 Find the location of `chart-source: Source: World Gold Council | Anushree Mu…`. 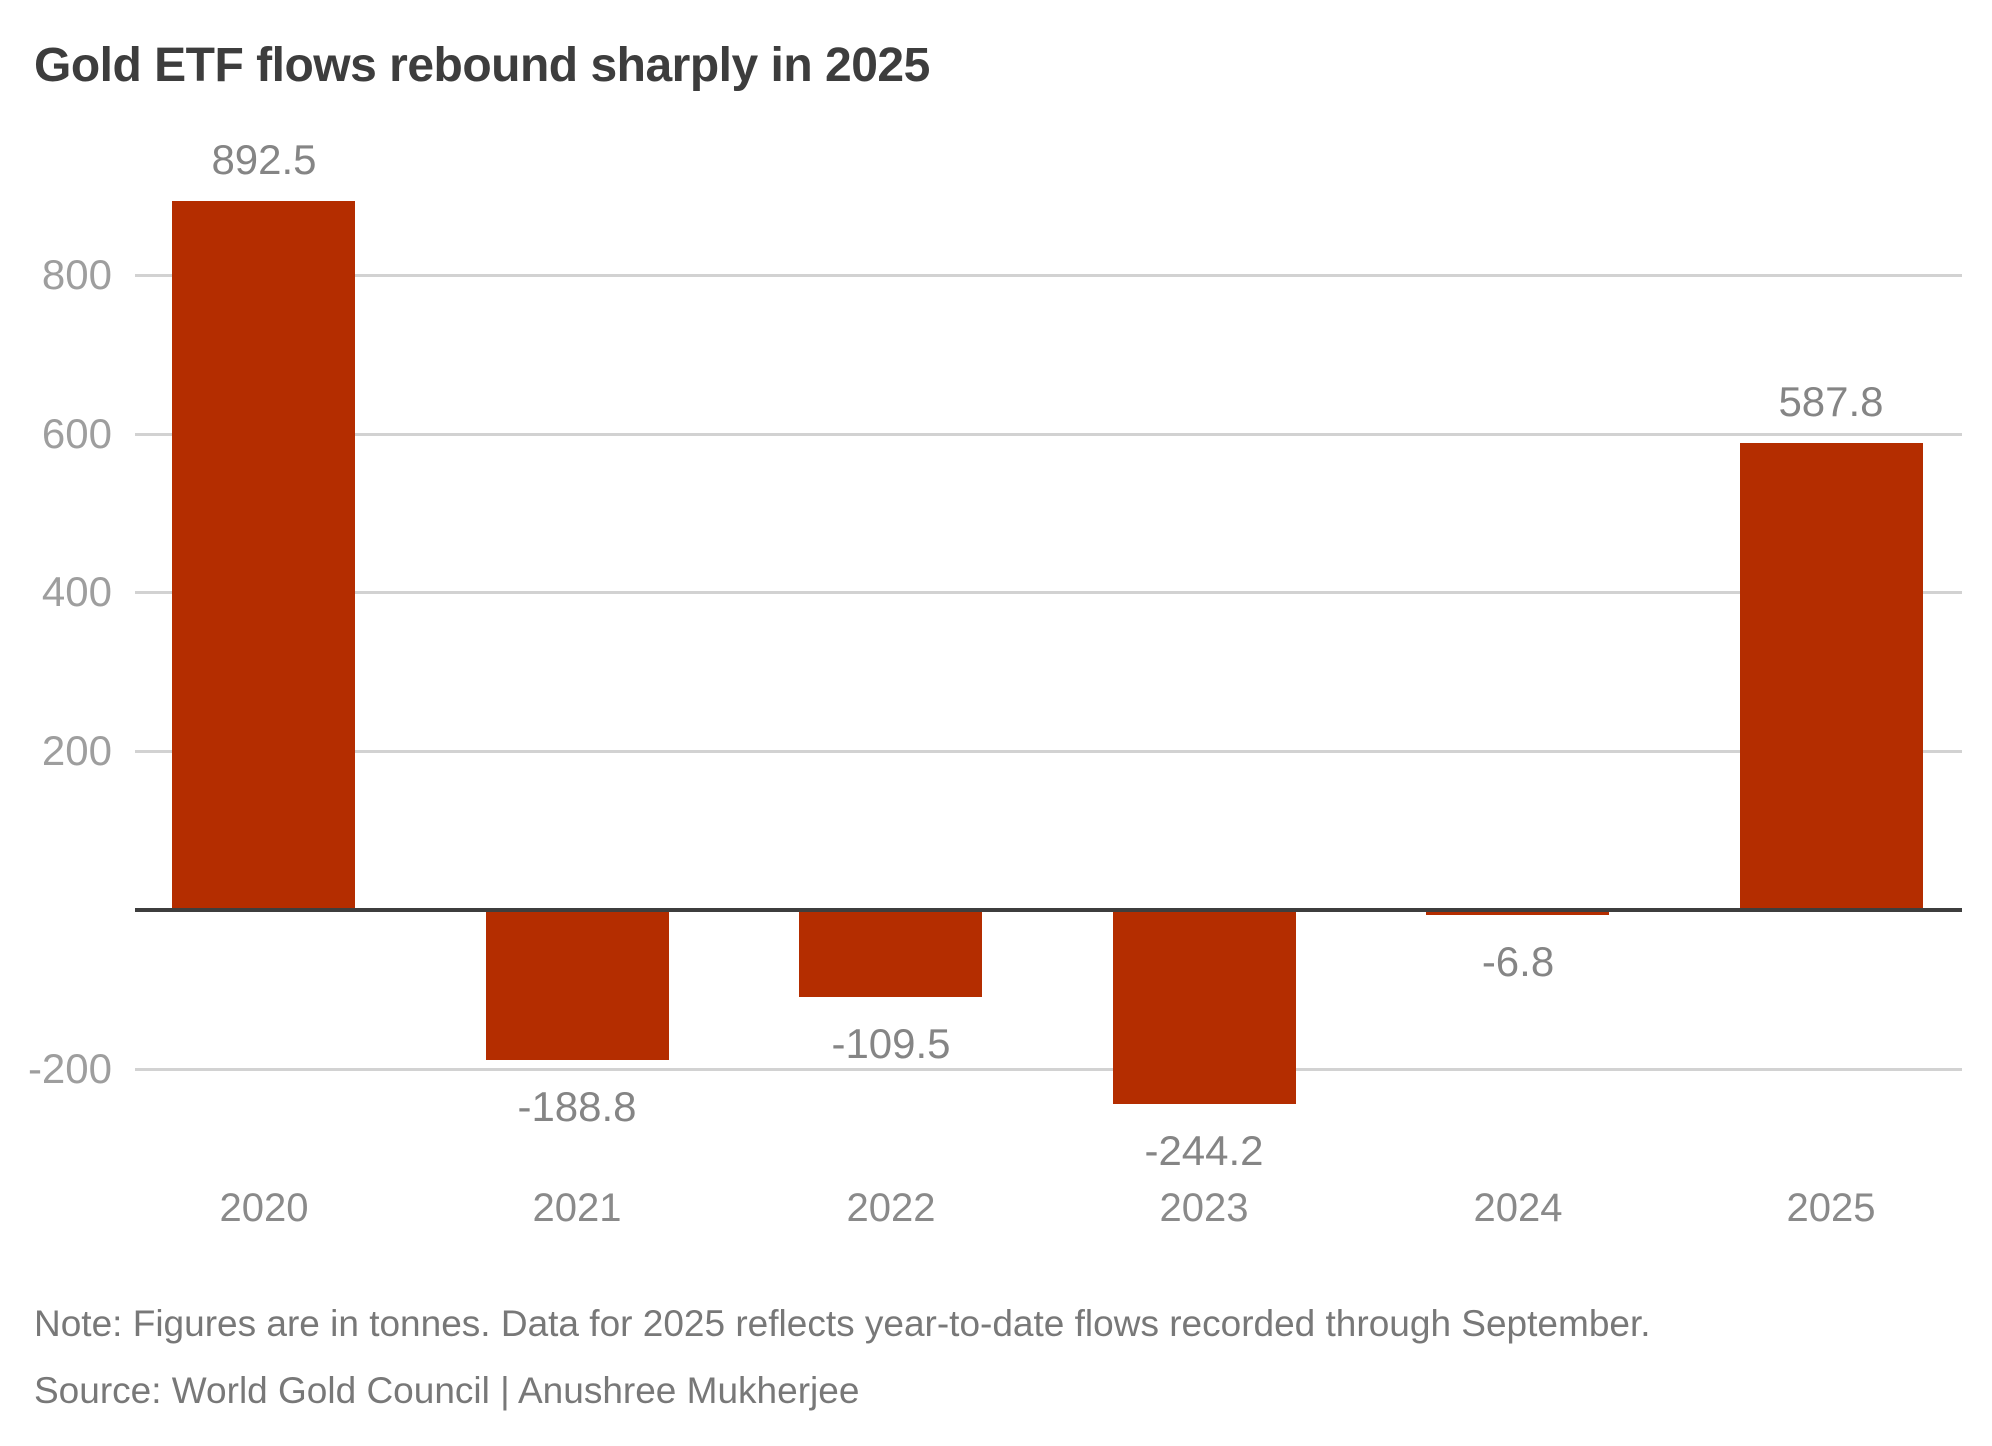

chart-source: Source: World Gold Council | Anushree Mu… is located at coordinates (447, 1390).